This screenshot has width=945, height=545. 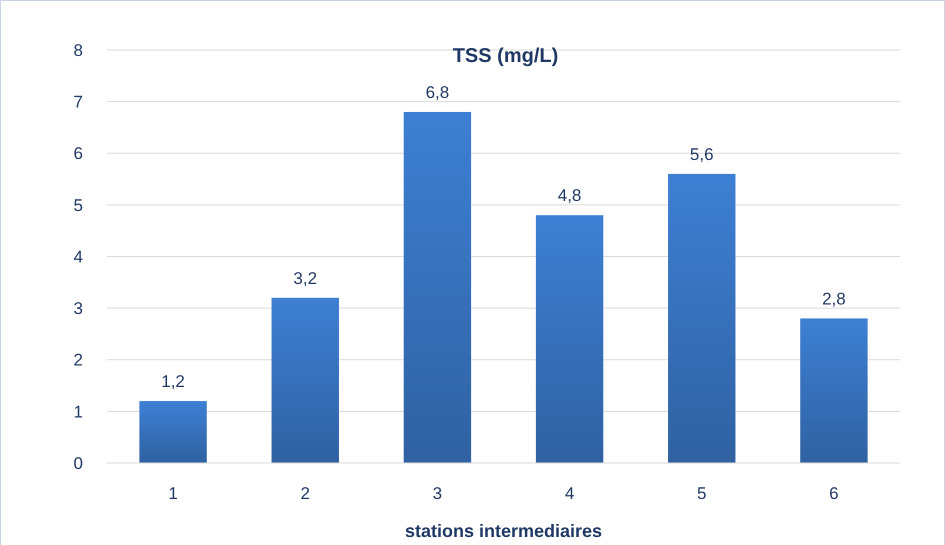 I want to click on data-label: 3,2, so click(x=305, y=278).